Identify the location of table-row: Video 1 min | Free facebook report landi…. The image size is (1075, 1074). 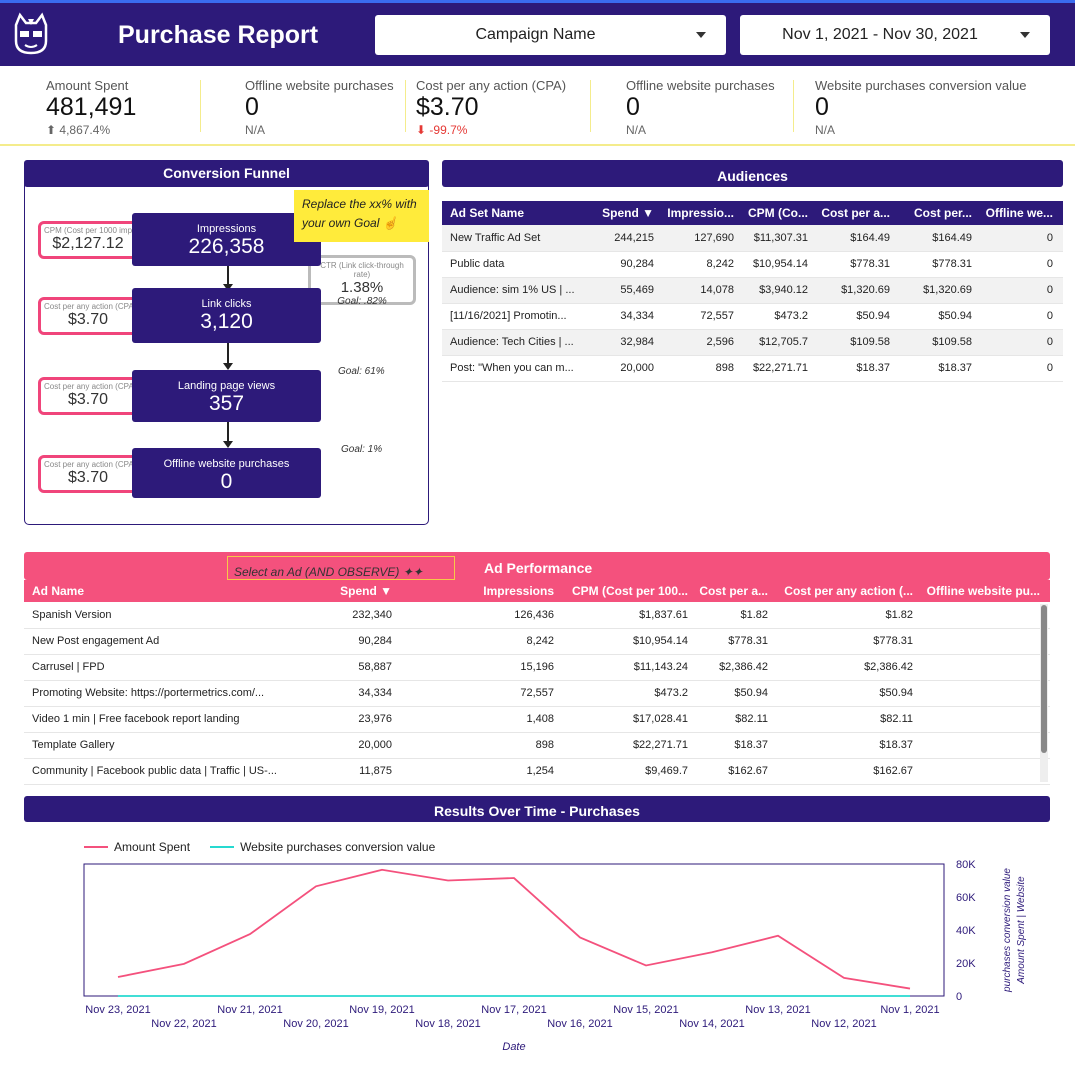
(537, 719).